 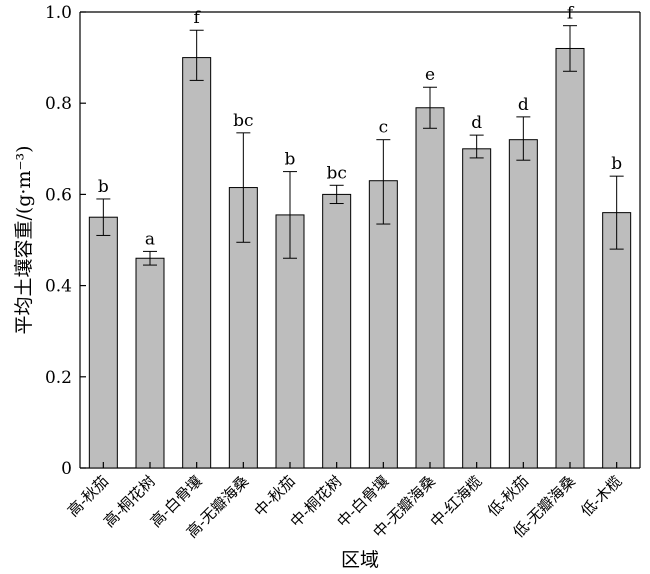 I want to click on x-axis-title: 区域, so click(x=360, y=560).